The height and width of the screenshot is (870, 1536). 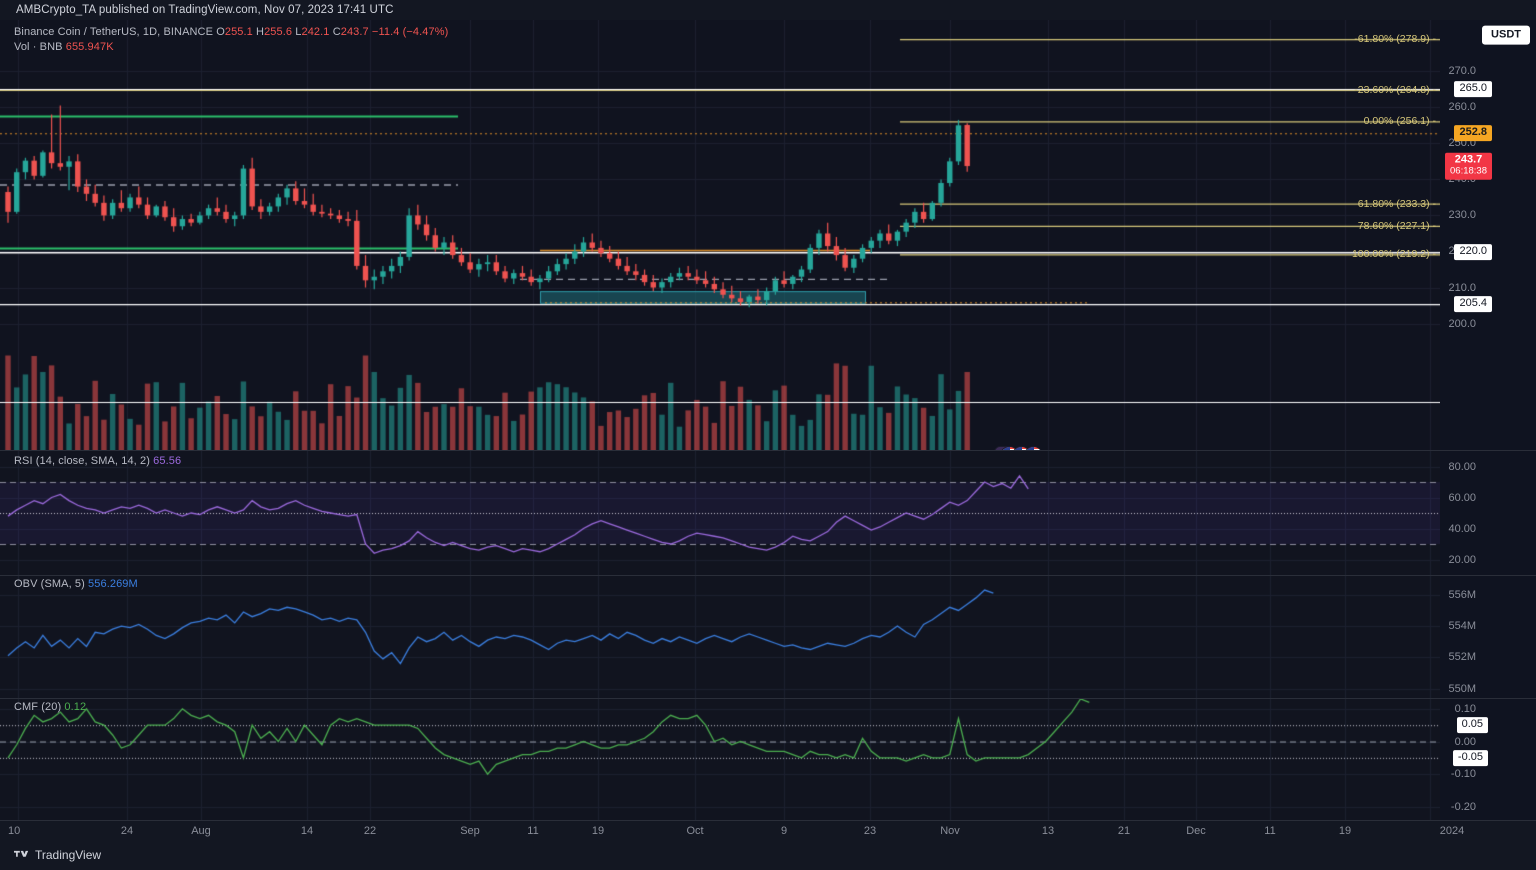 I want to click on economic-event-flags, so click(x=1018, y=448).